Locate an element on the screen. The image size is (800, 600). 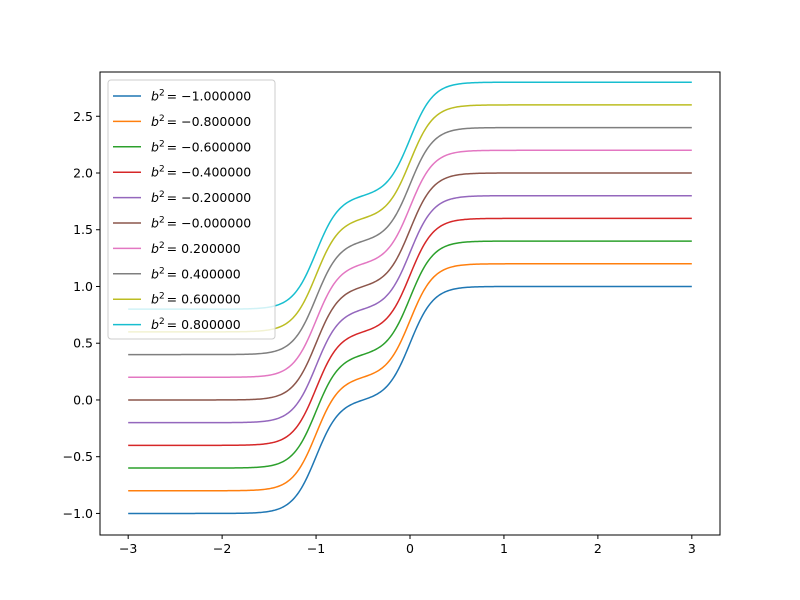
x-axis: −3 −2 −1 0 1 2 3 is located at coordinates (407, 545).